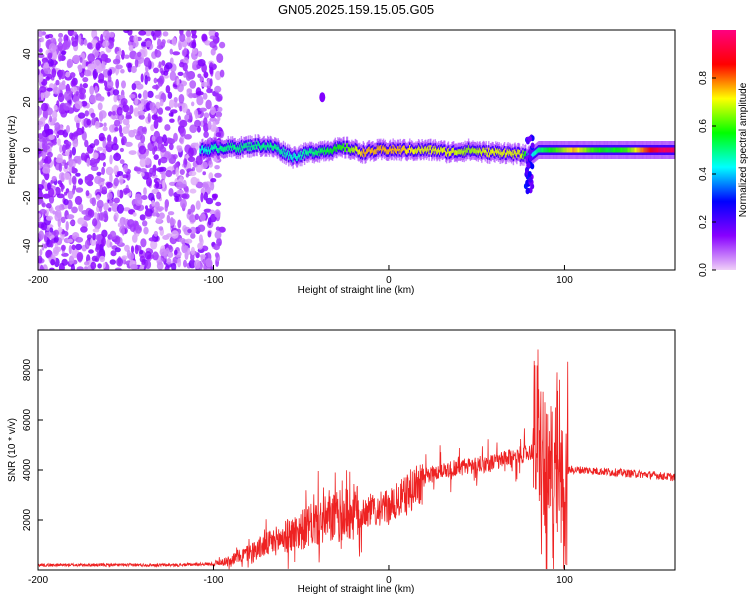 This screenshot has height=600, width=750. I want to click on x-tick-label: -200, so click(38, 580).